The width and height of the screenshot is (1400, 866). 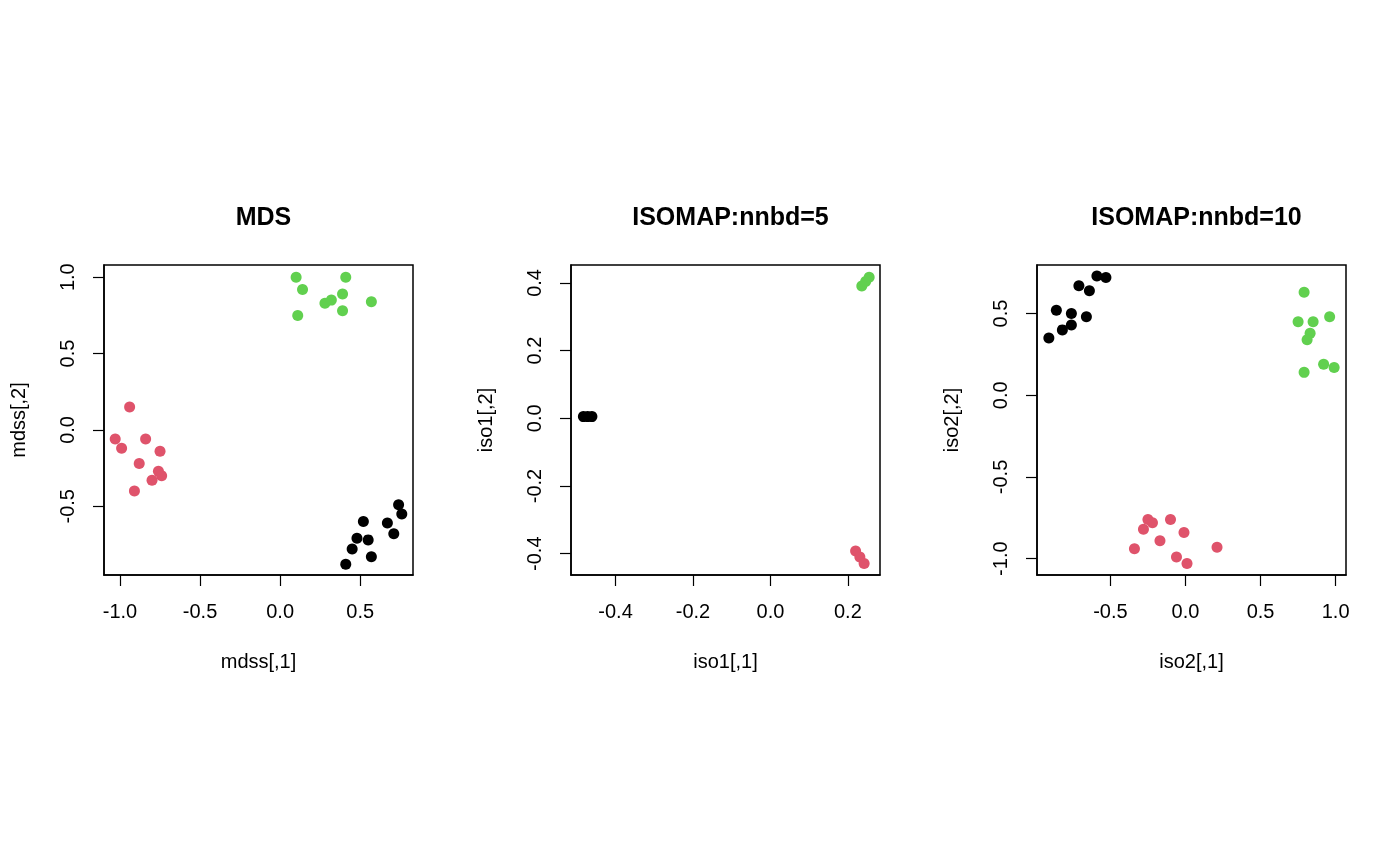 I want to click on x-axis-title: iso2[,1], so click(x=1192, y=661).